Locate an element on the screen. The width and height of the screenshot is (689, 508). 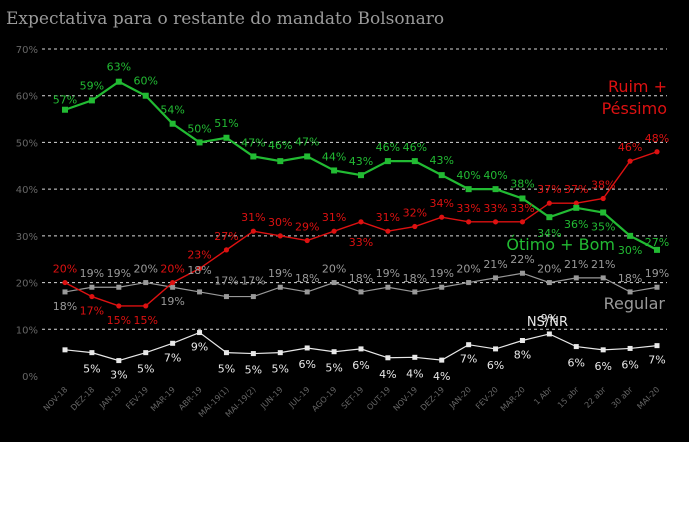
data-label-ruim-p-ssimo: 48% is located at coordinates (657, 138).